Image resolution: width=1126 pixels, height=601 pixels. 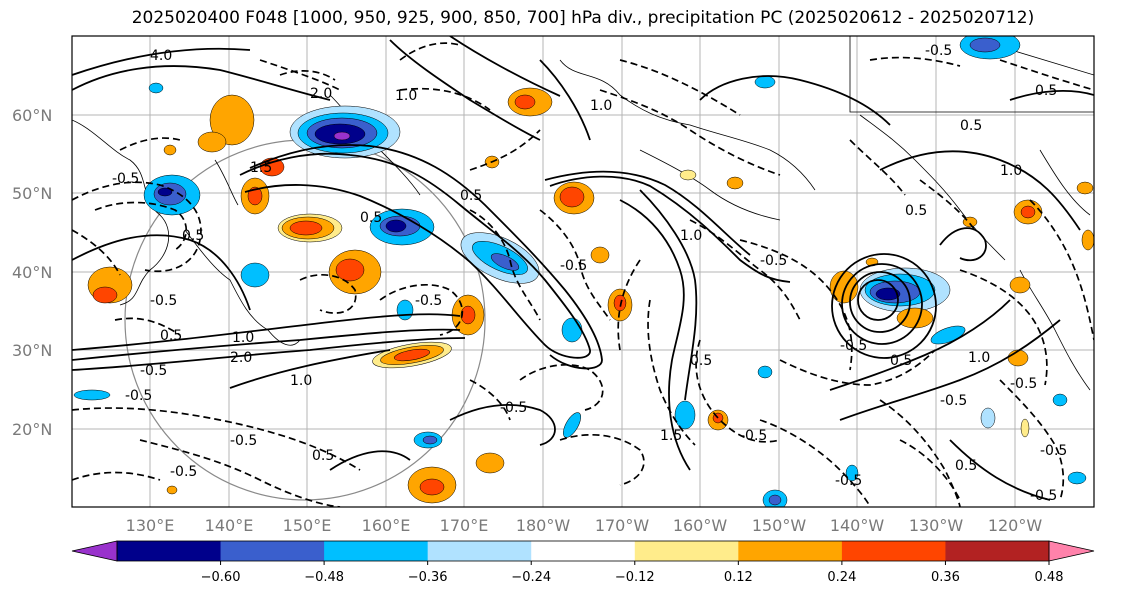 What do you see at coordinates (543, 525) in the screenshot?
I see `lon-label: 180°W` at bounding box center [543, 525].